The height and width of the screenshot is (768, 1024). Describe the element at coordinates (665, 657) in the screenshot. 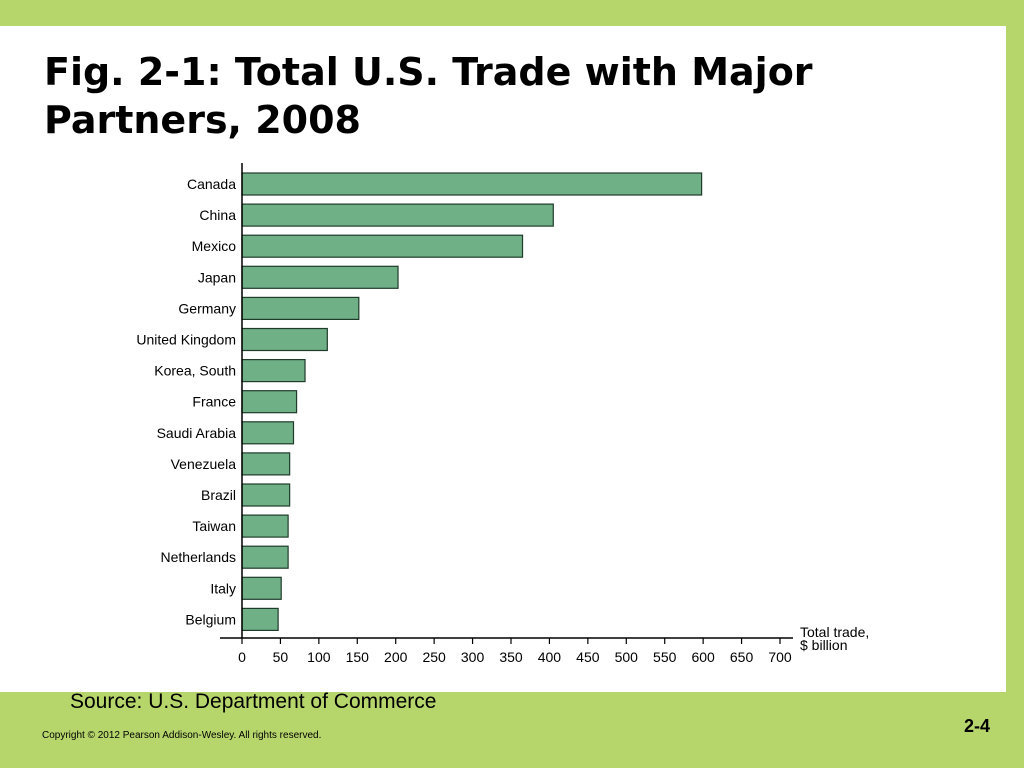

I see `x-tick-label-550: 550` at that location.